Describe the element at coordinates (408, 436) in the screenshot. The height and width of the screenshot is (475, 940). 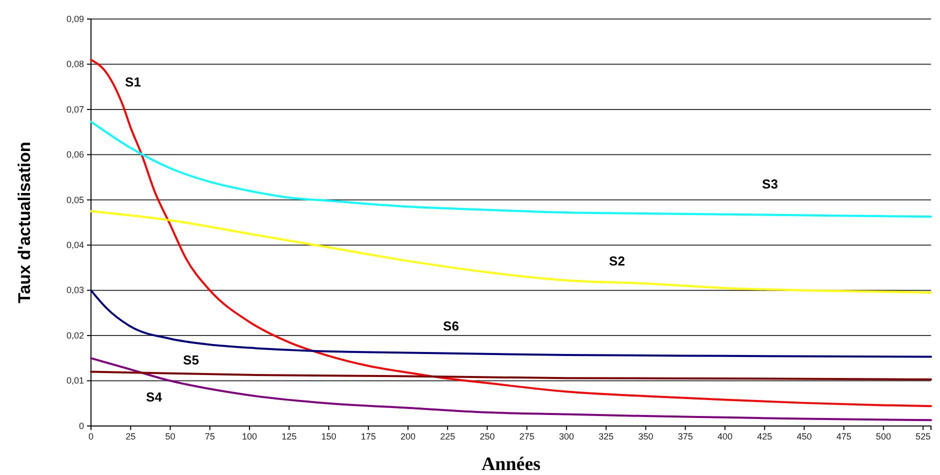
I see `x-tick-label: 200` at that location.